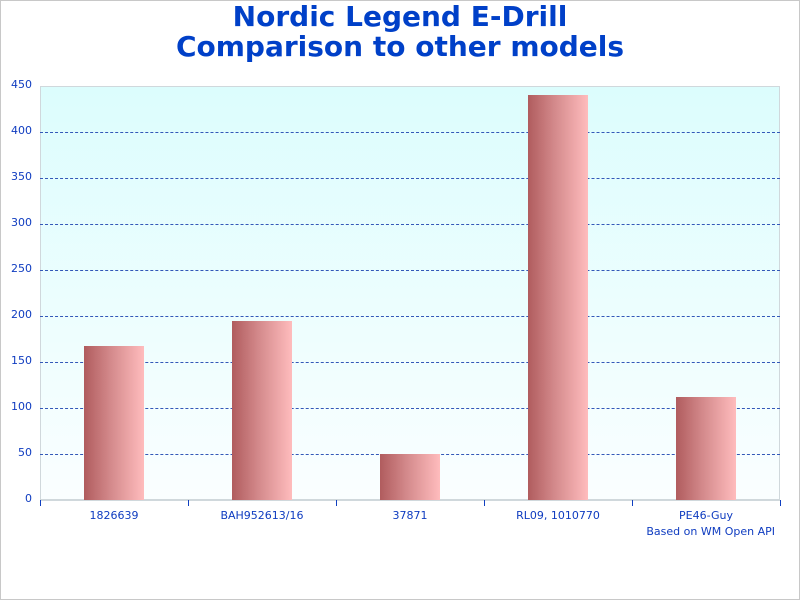 This screenshot has width=800, height=600. What do you see at coordinates (558, 515) in the screenshot?
I see `x-tick-label: RL09, 1010770` at bounding box center [558, 515].